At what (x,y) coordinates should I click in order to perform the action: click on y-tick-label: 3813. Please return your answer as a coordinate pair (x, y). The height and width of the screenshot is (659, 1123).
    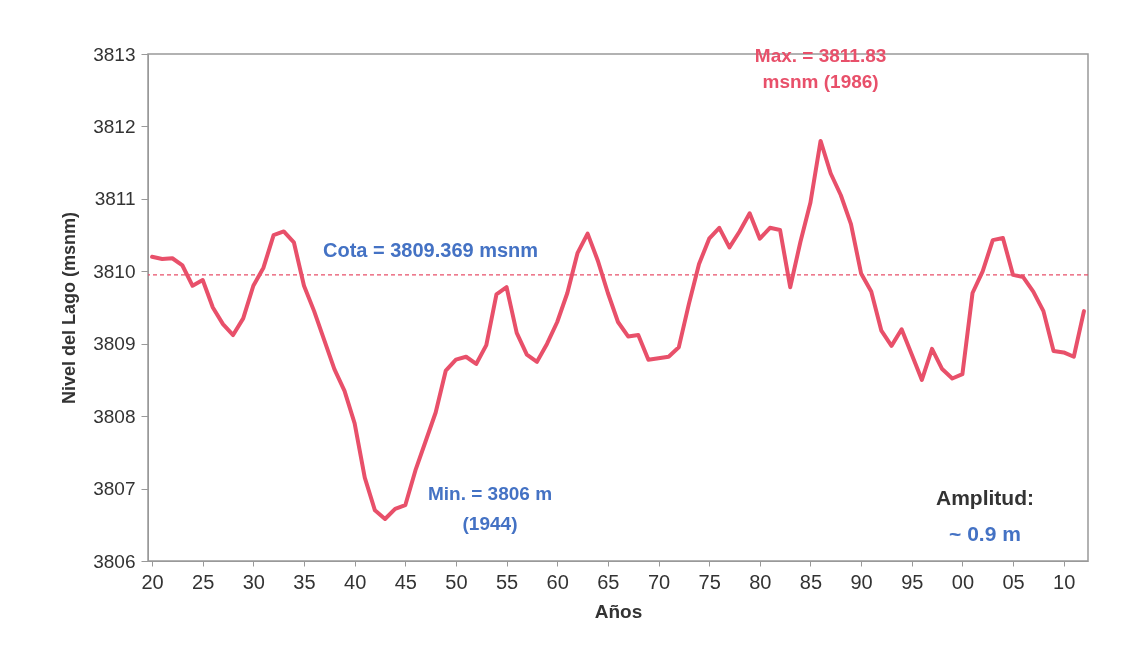
    Looking at the image, I should click on (114, 54).